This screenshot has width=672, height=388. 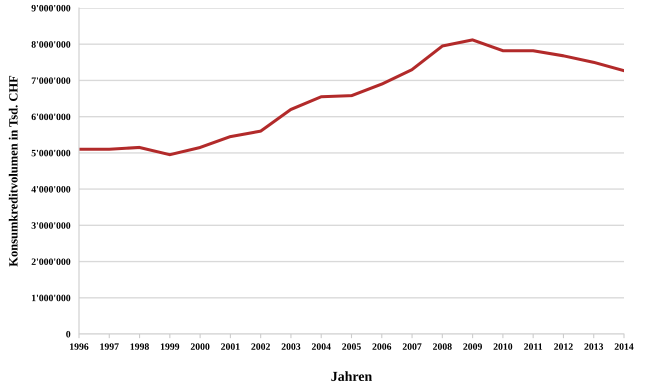 I want to click on x-tick-label: 2003, so click(x=291, y=346).